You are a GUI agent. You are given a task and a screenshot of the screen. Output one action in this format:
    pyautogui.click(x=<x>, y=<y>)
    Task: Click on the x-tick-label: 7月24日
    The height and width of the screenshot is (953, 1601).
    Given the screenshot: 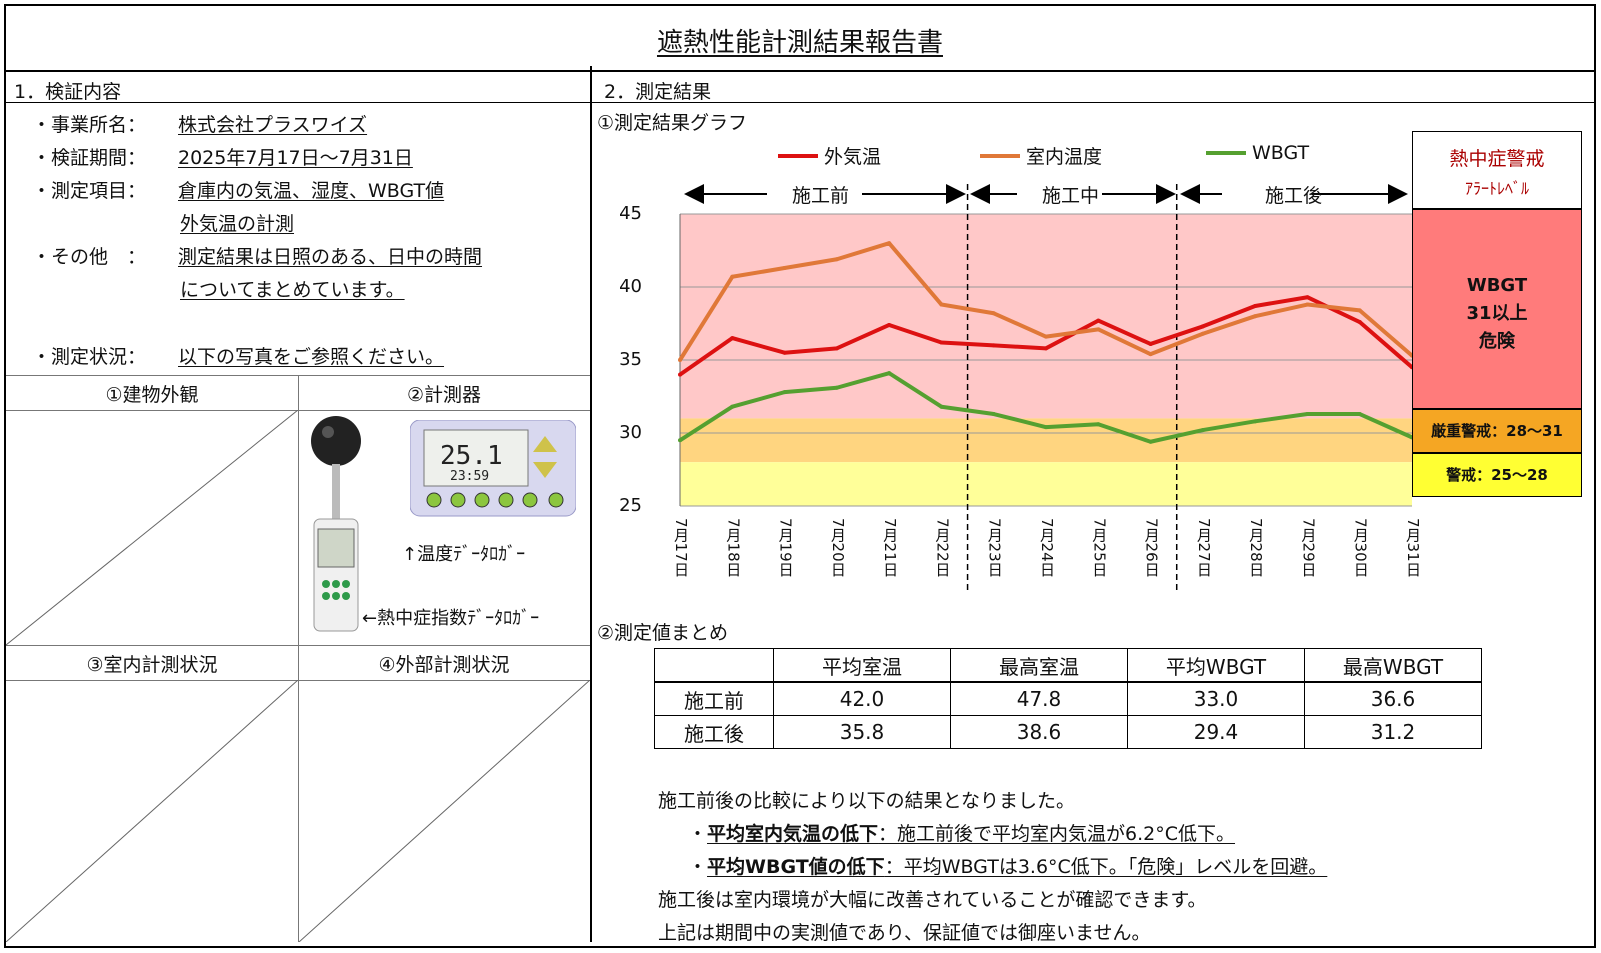 What is the action you would take?
    pyautogui.click(x=1047, y=547)
    